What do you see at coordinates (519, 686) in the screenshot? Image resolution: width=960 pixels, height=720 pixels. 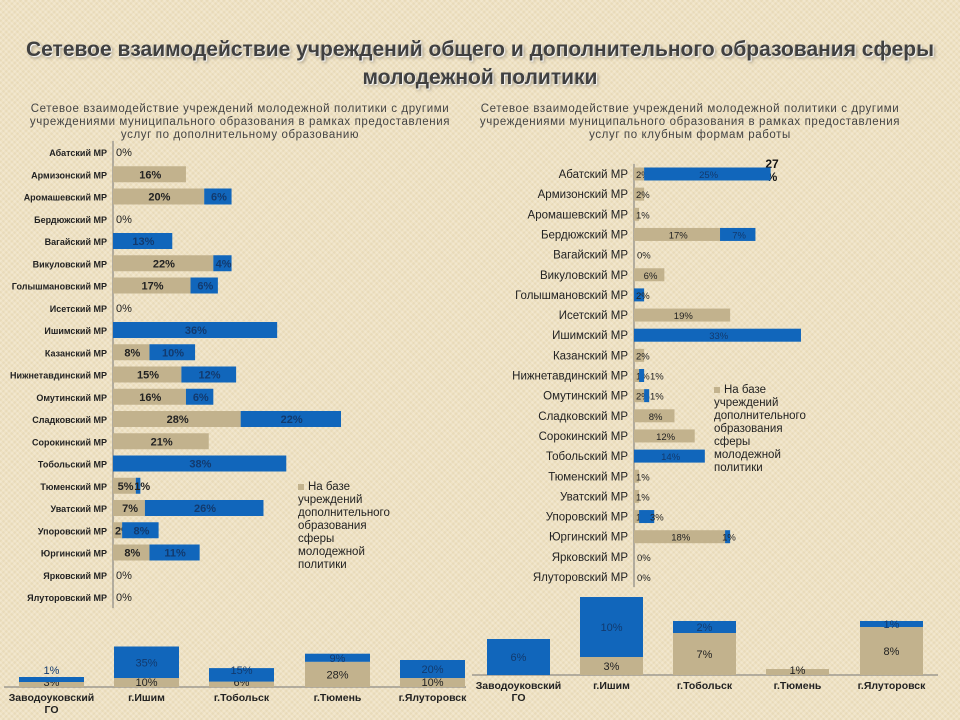 I see `category-label: Заводоуковский` at bounding box center [519, 686].